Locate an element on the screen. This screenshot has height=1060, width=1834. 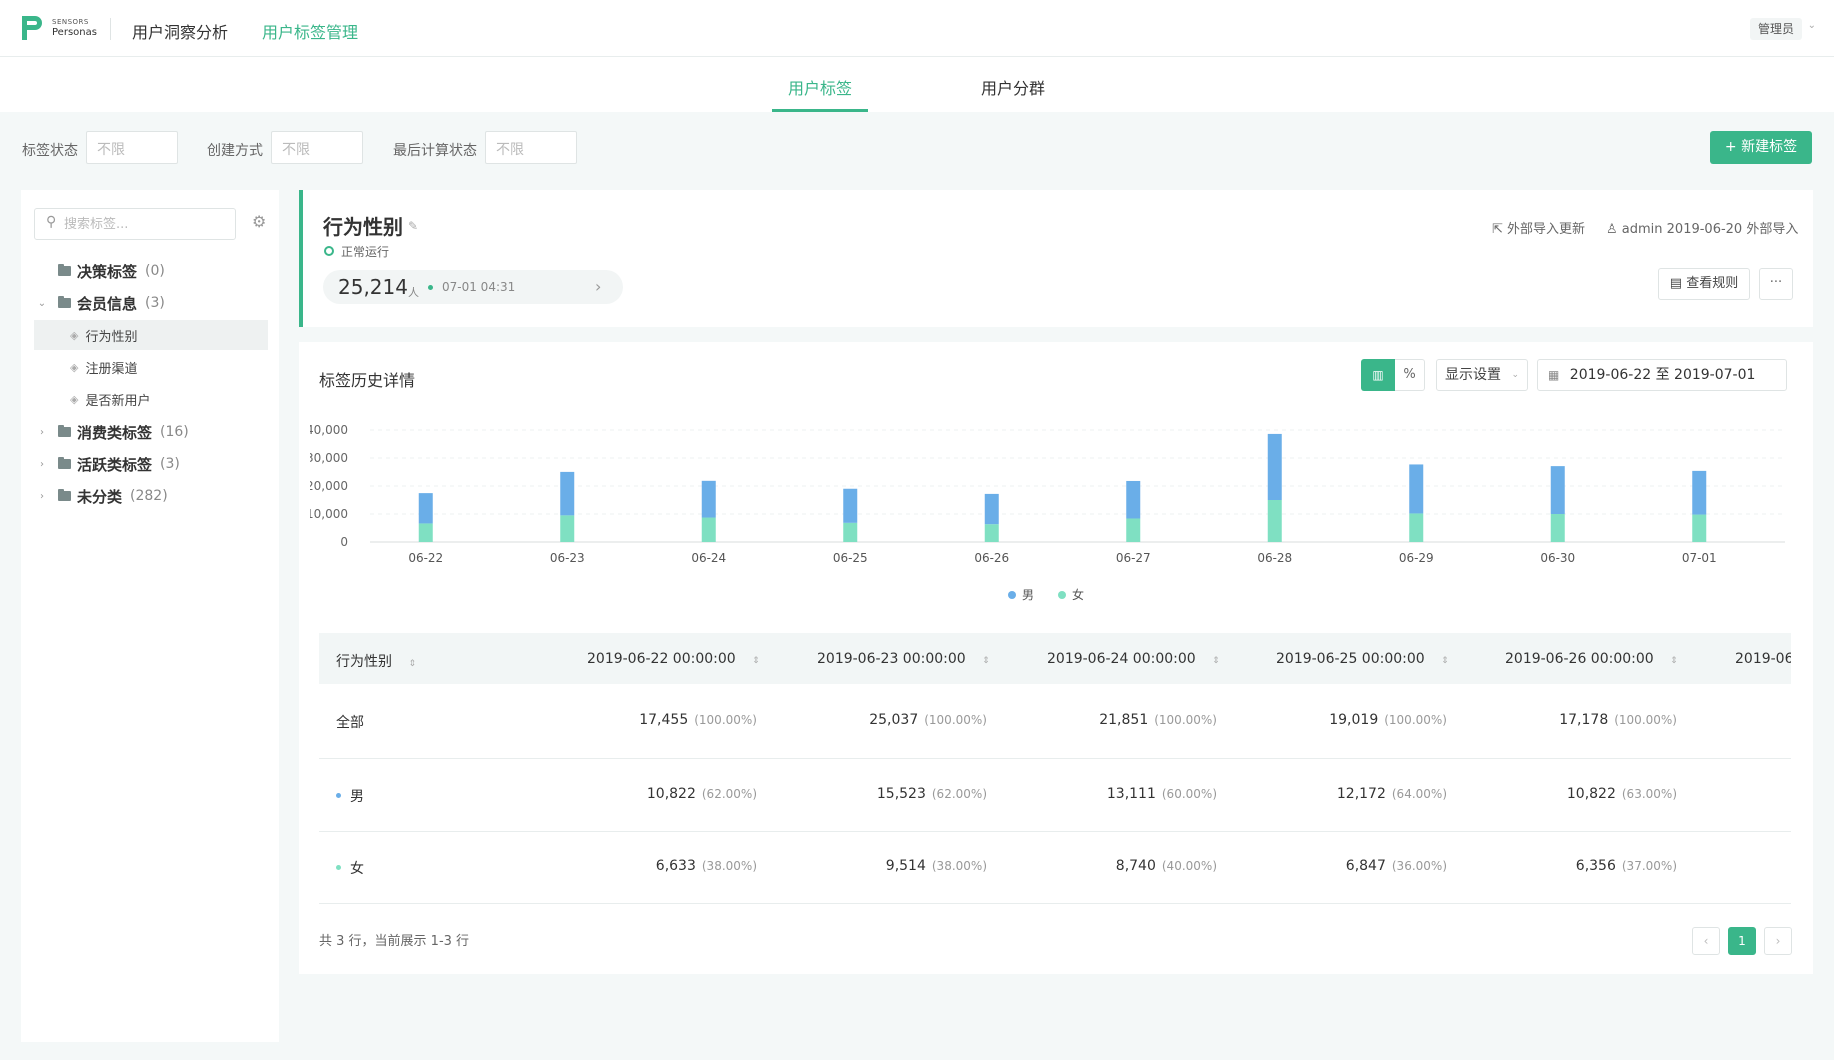
th-label: 2019-06-22 00:00:00 is located at coordinates (661, 659).